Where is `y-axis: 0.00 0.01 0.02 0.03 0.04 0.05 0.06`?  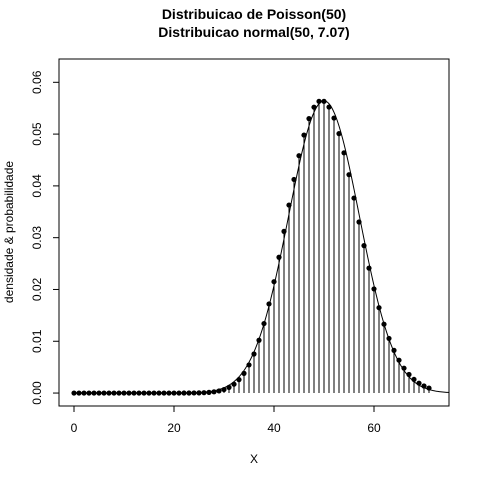
y-axis: 0.00 0.01 0.02 0.03 0.04 0.05 0.06 is located at coordinates (45, 237).